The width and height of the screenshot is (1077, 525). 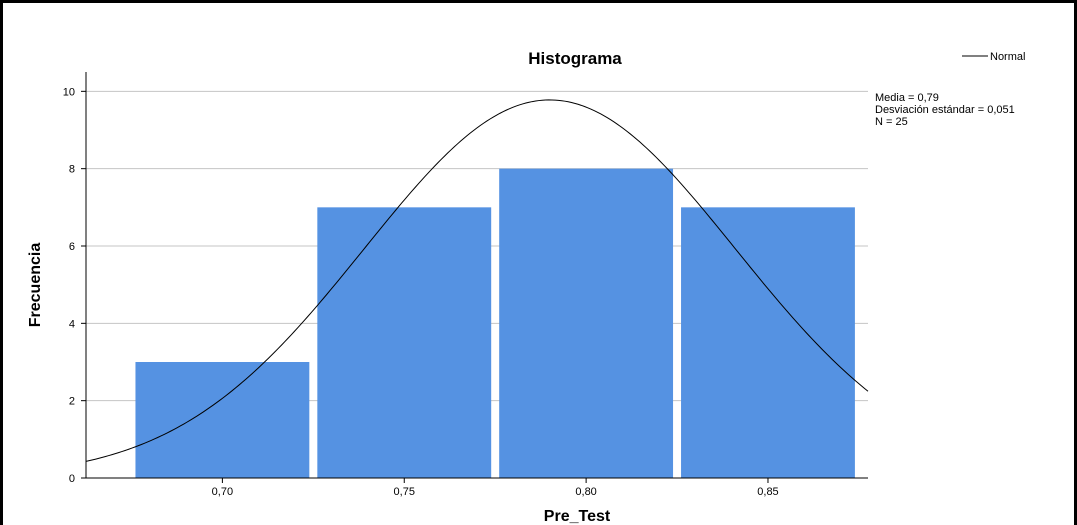 I want to click on x-tick-label: 0,80, so click(x=585, y=492).